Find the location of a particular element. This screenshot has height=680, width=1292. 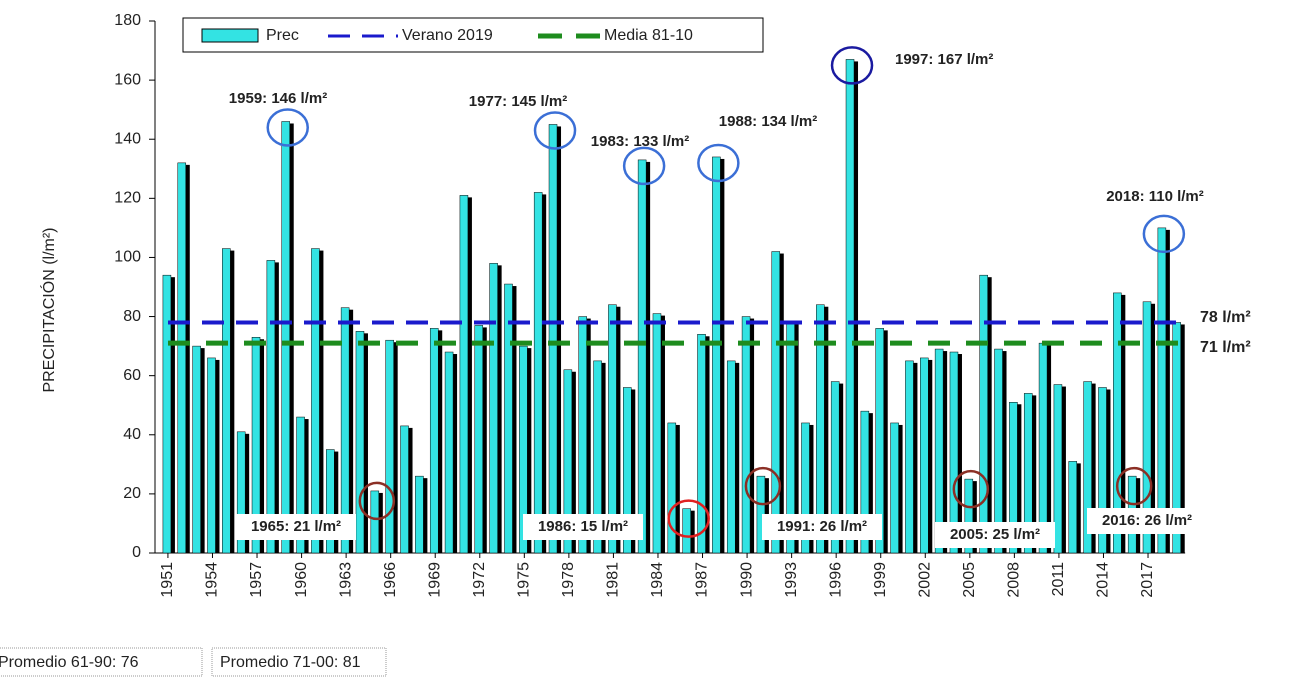

y-tick-label: 0 is located at coordinates (136, 552).